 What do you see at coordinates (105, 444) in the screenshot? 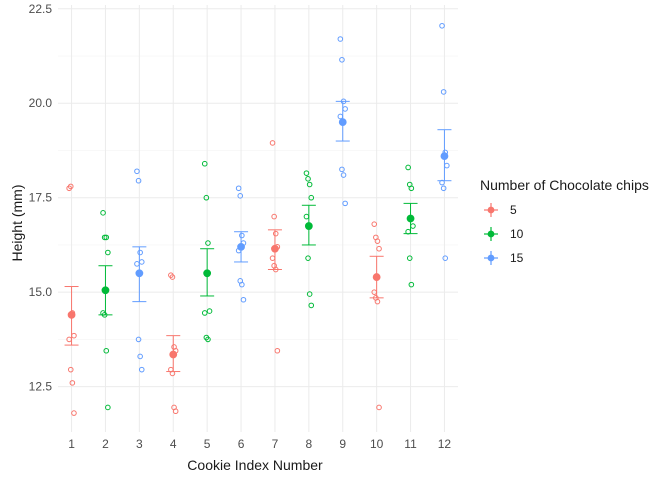
I see `x-tick-label: 2` at bounding box center [105, 444].